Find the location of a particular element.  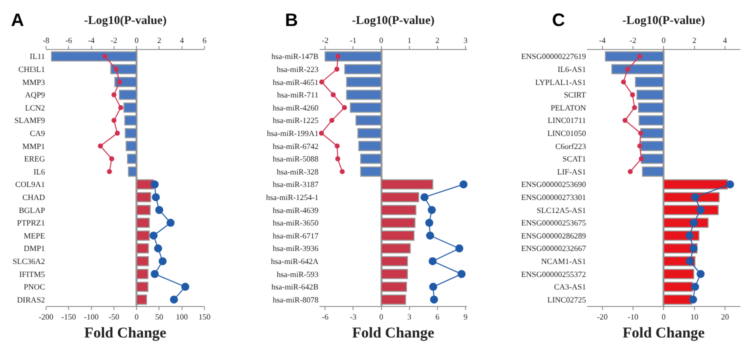

y-tick-label: hsa-miR-6742 is located at coordinates (295, 146).